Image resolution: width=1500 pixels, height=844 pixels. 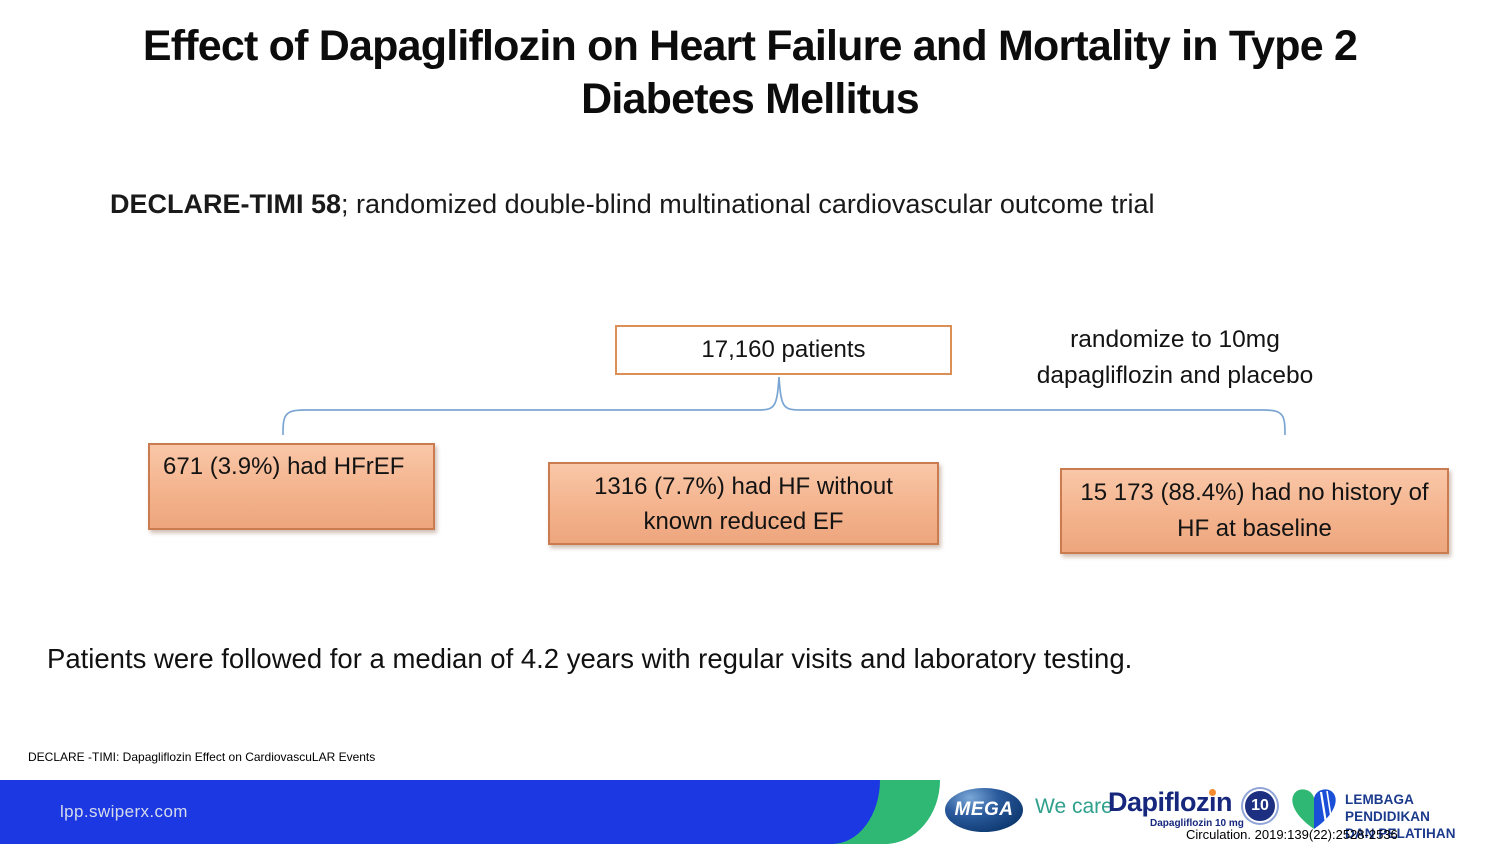 I want to click on branch-box-hfref: 671 (3.9%) had HFrEF, so click(x=291, y=486).